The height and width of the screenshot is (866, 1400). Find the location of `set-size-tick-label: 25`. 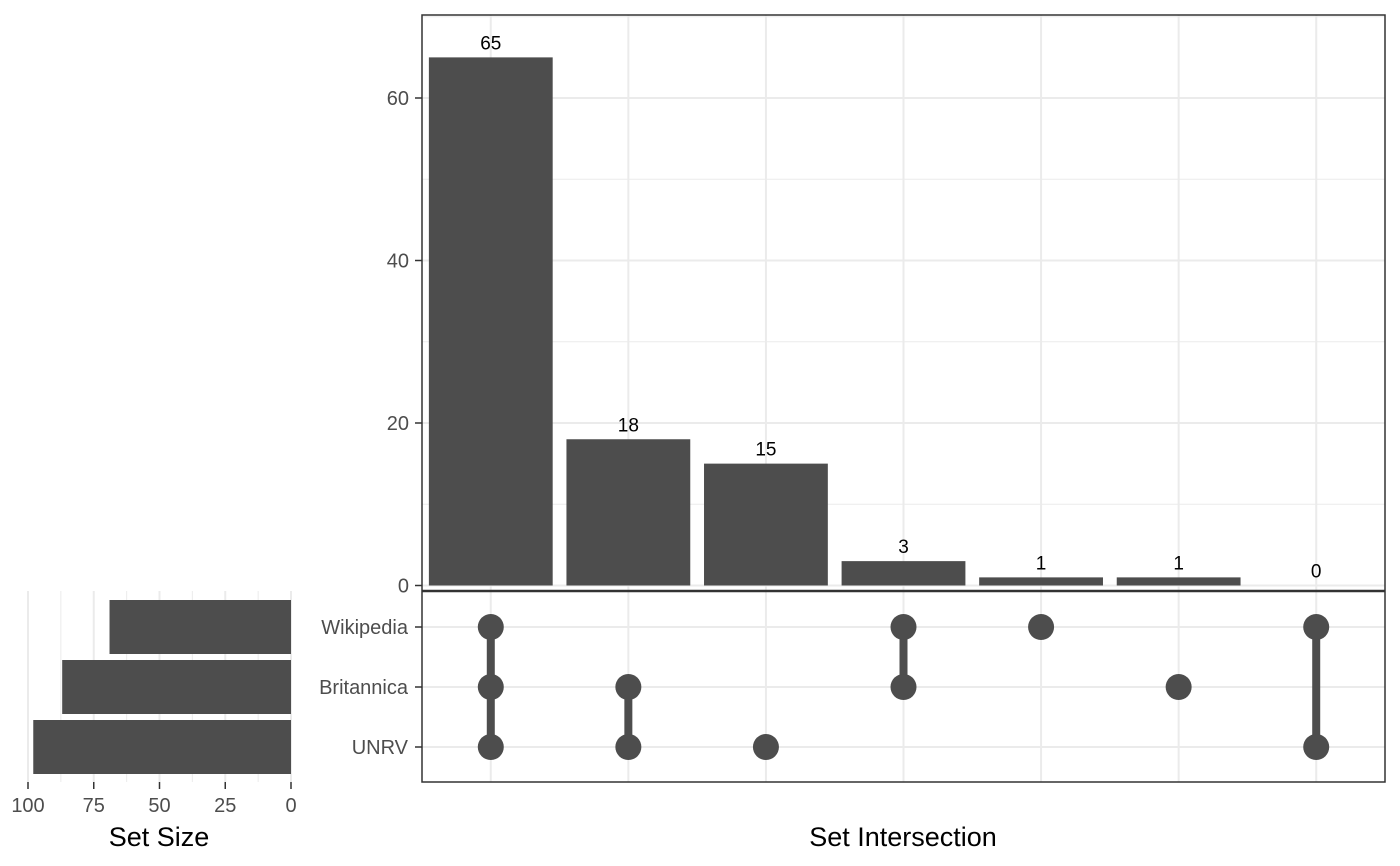

set-size-tick-label: 25 is located at coordinates (225, 806).